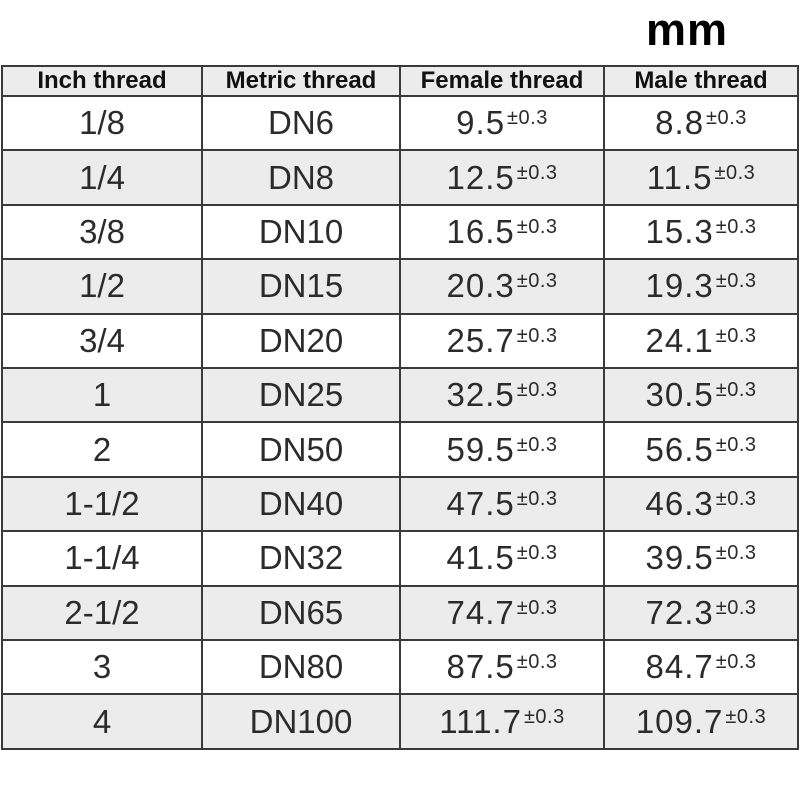 Image resolution: width=800 pixels, height=800 pixels. I want to click on table-row: 1-1/2 DN40 47.5 ±0.3 46.3 ±0.3, so click(400, 504).